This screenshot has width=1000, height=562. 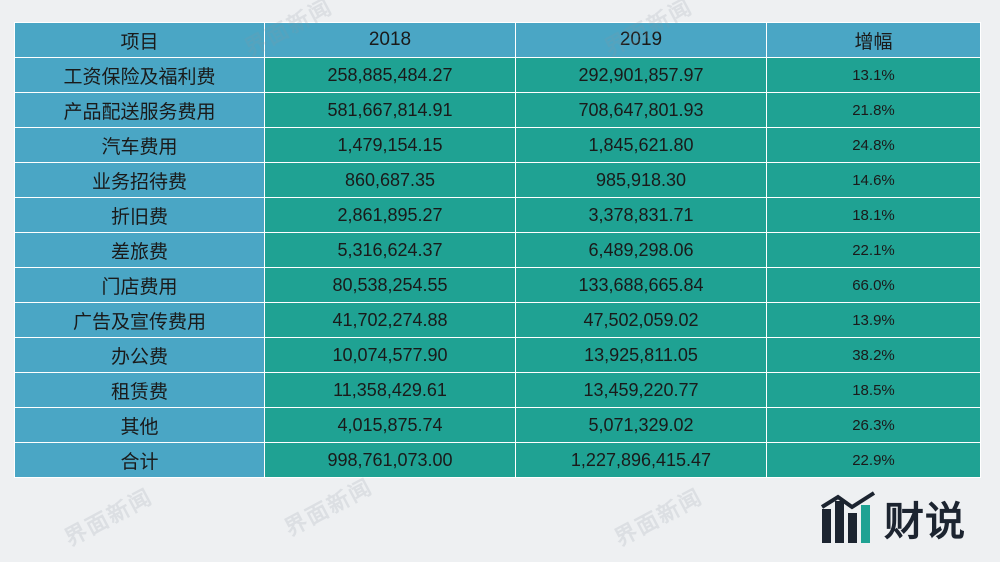 What do you see at coordinates (139, 390) in the screenshot?
I see `row-label: 租赁费` at bounding box center [139, 390].